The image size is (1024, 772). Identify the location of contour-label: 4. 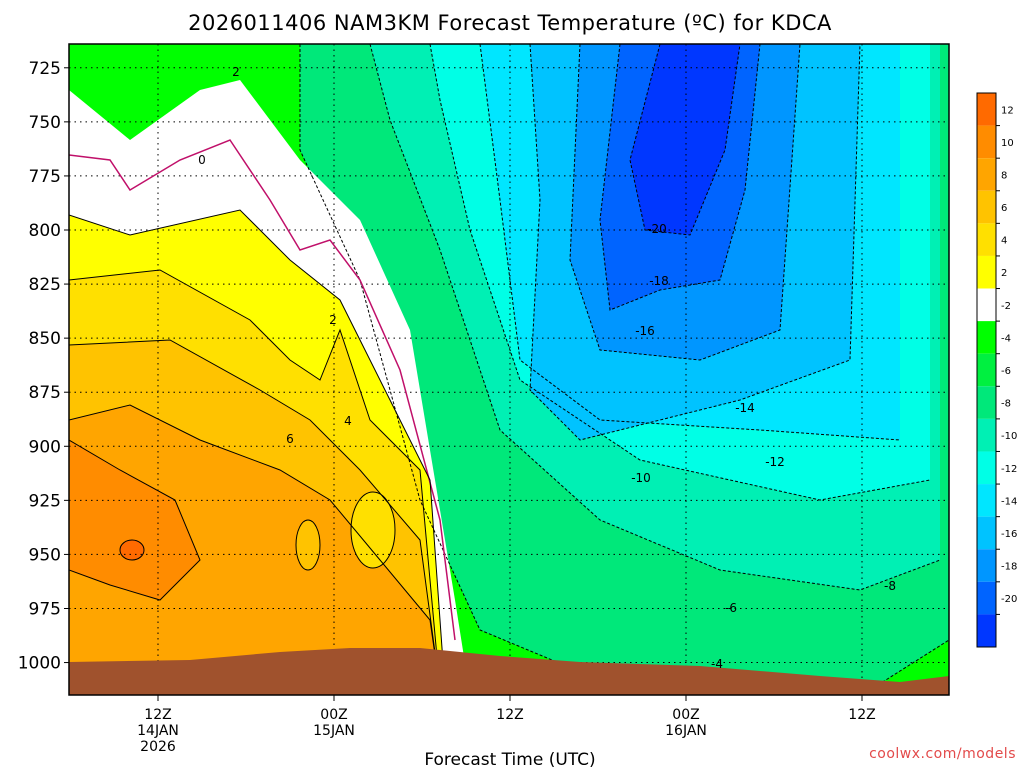
(348, 421).